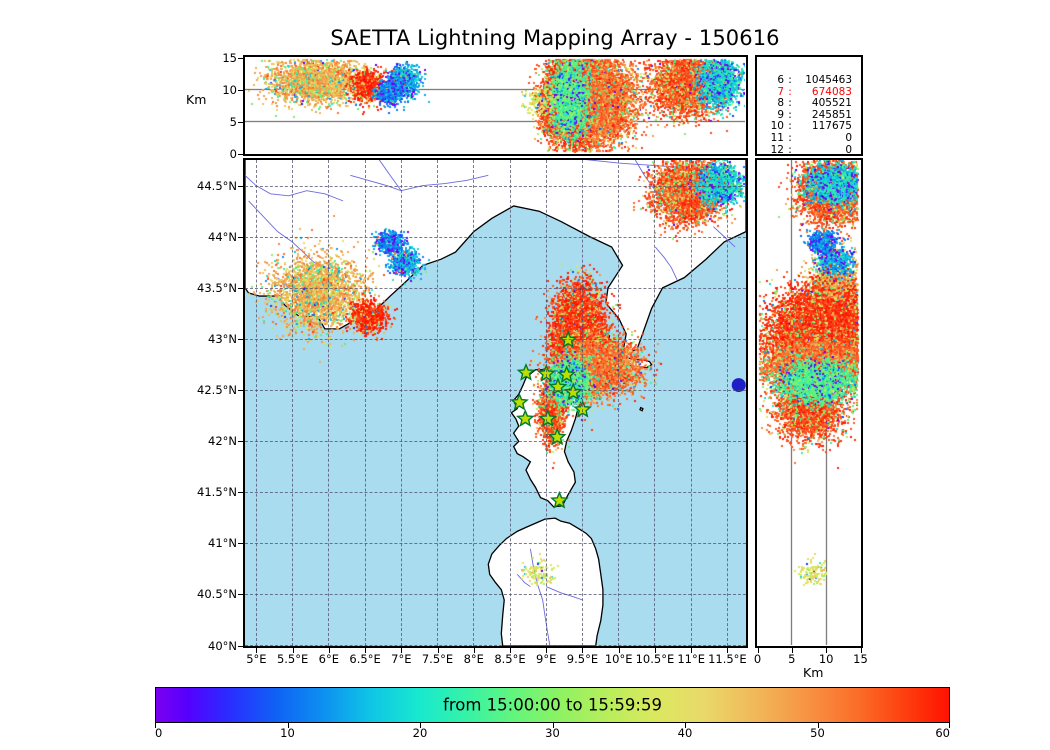 This screenshot has height=750, width=1050. What do you see at coordinates (217, 390) in the screenshot?
I see `map-lat-tick-42.5: 42.5°N` at bounding box center [217, 390].